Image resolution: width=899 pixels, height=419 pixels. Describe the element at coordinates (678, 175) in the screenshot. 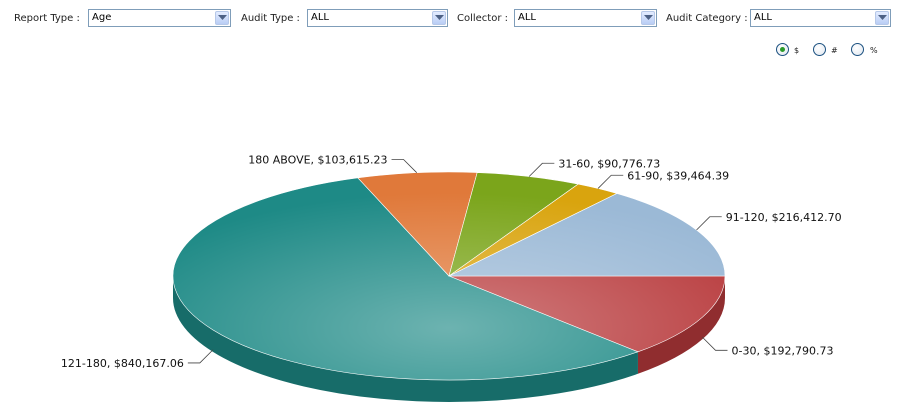

I see `slice-label: 61-90, $39,464.39` at that location.